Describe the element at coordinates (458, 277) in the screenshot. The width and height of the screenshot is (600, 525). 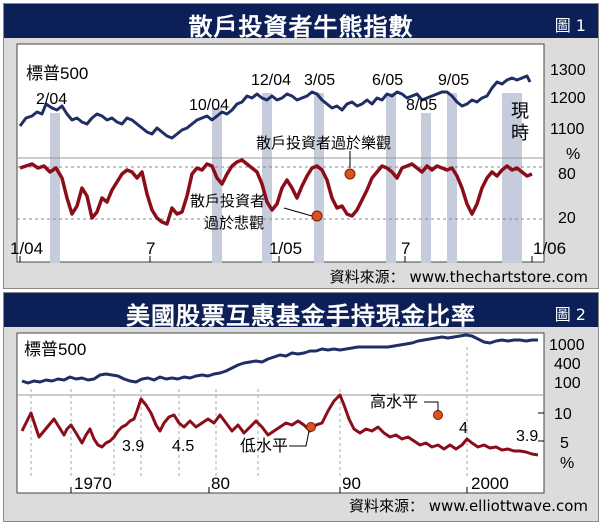
I see `chart1-source: 資料來源： www.thechartstore.com` at that location.